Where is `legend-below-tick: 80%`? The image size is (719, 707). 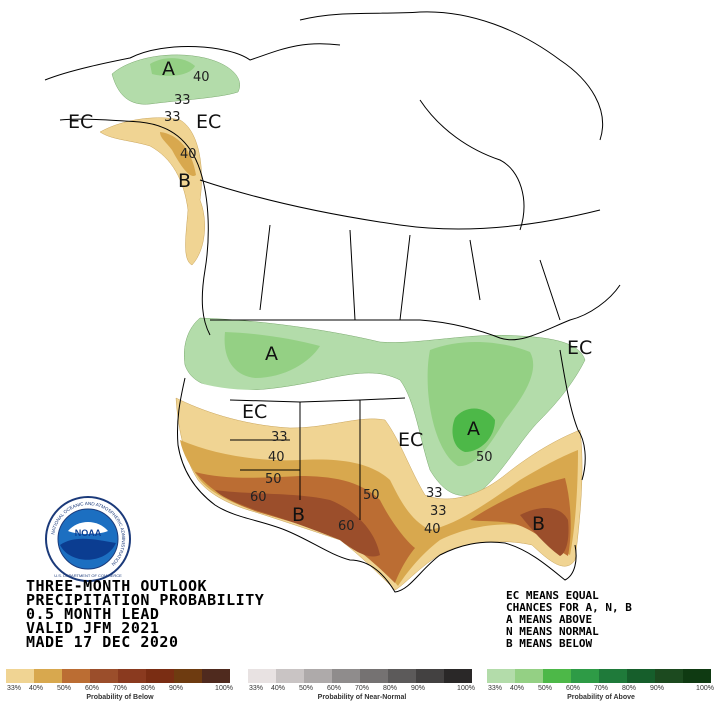 legend-below-tick: 80% is located at coordinates (148, 688).